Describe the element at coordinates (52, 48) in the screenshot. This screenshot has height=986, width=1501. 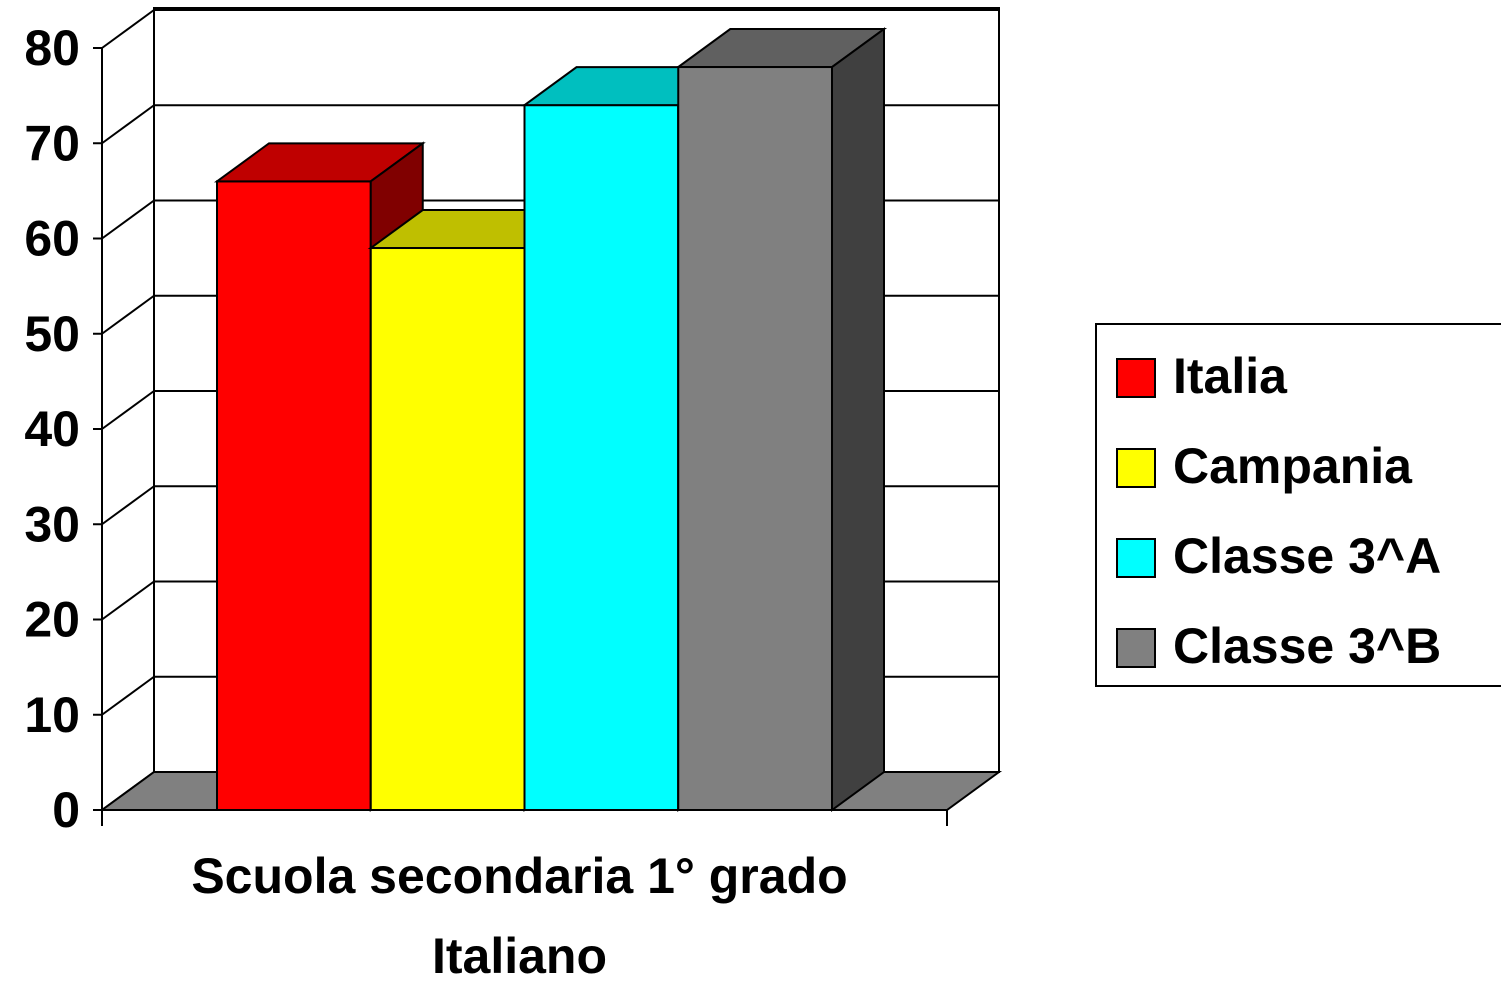
I see `y-tick-label: 80` at that location.